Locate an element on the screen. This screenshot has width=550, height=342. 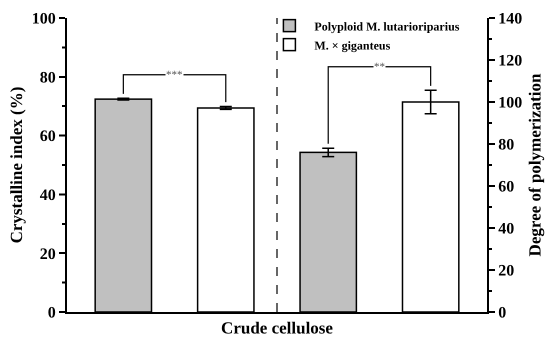
y2-tick-label: 140 is located at coordinates (510, 19).